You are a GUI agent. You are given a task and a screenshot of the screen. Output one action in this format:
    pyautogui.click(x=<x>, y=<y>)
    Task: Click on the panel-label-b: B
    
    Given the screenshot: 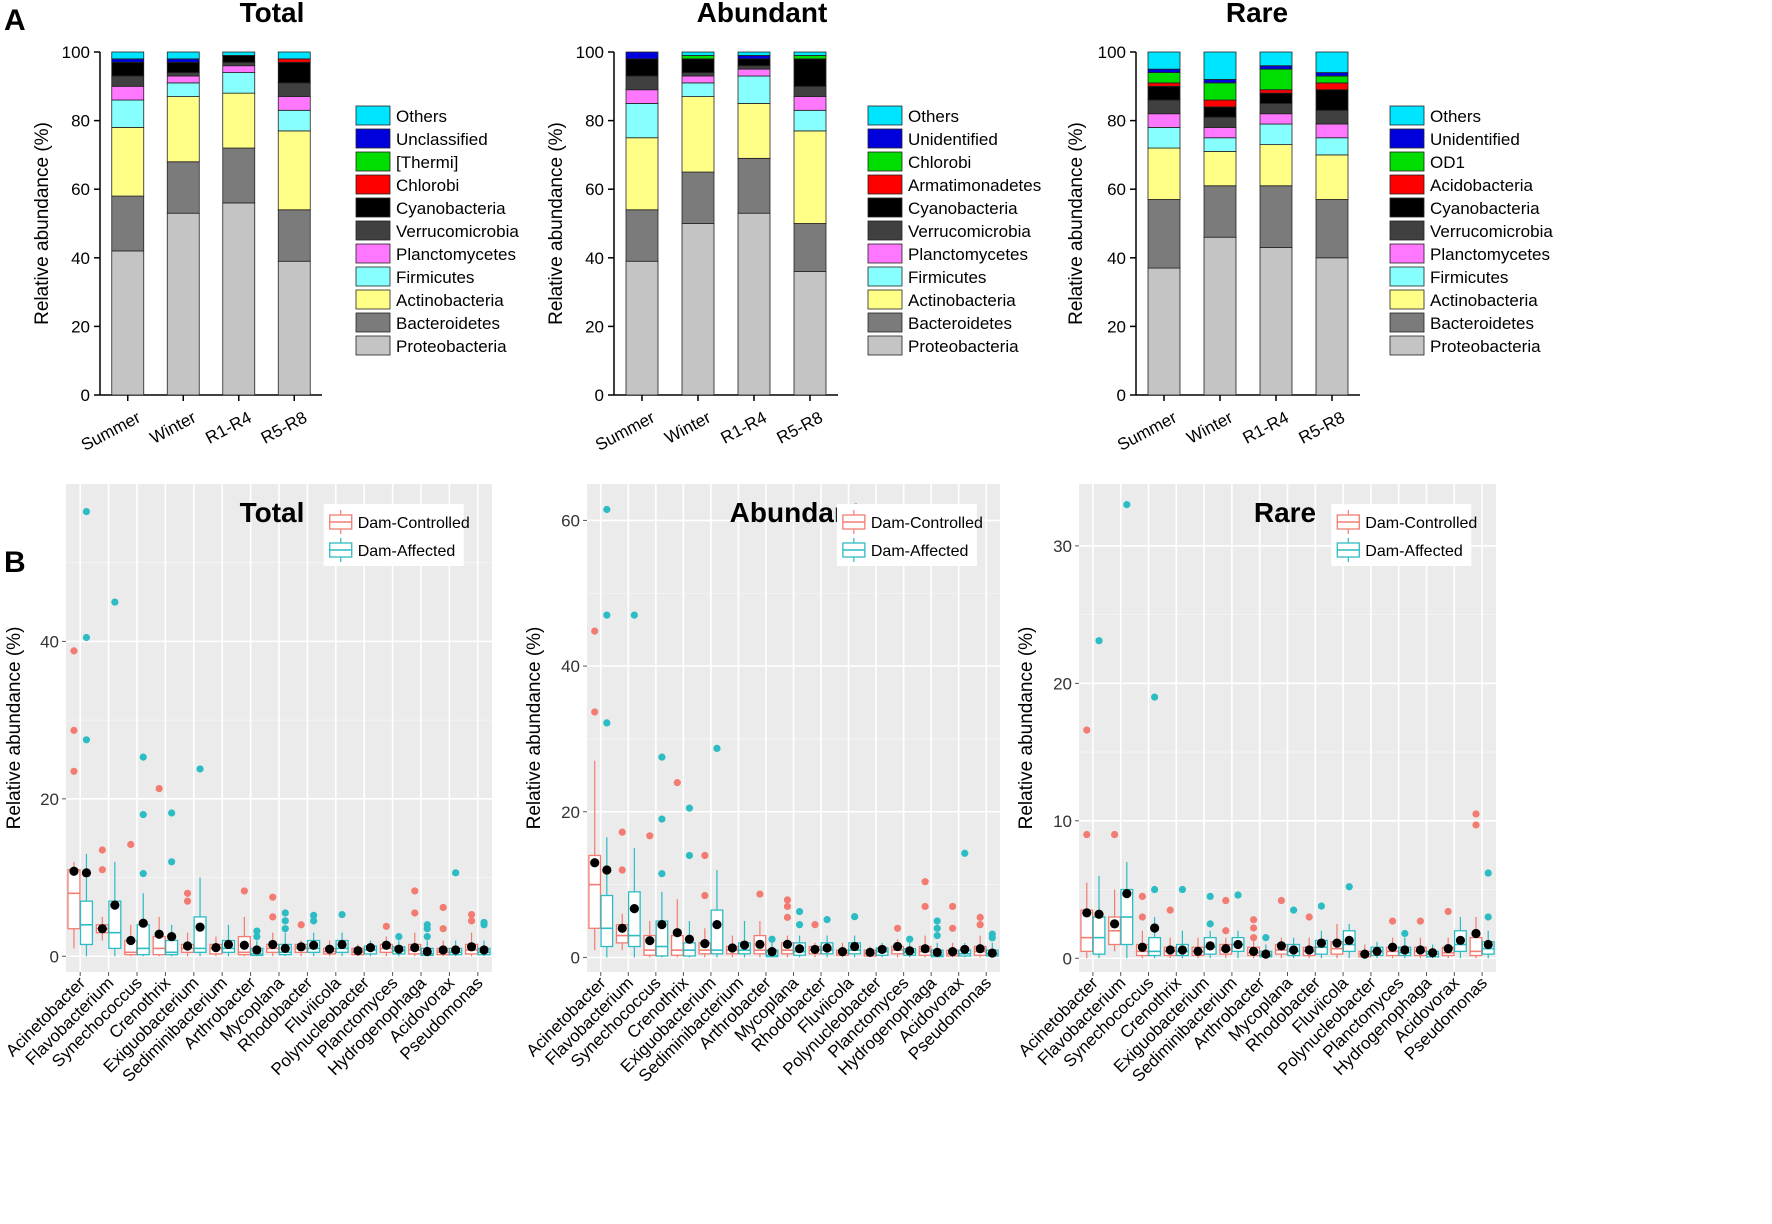 What is the action you would take?
    pyautogui.click(x=15, y=562)
    